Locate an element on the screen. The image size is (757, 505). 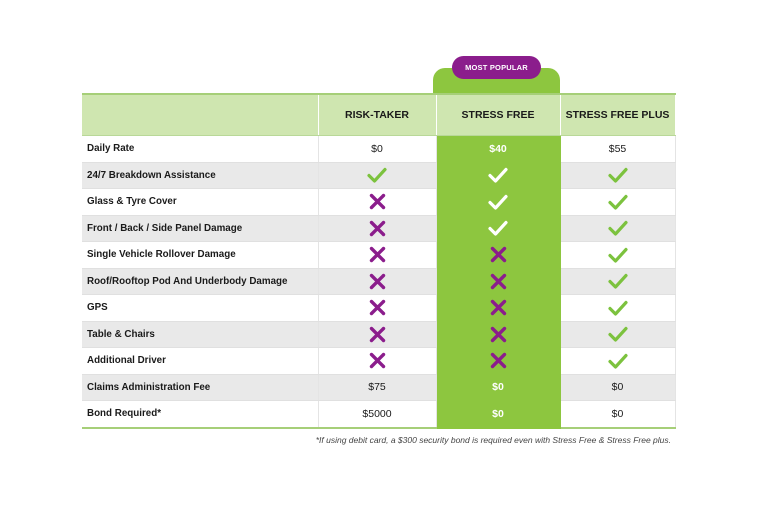
cell-stress-free-plus: $55 is located at coordinates (618, 149).